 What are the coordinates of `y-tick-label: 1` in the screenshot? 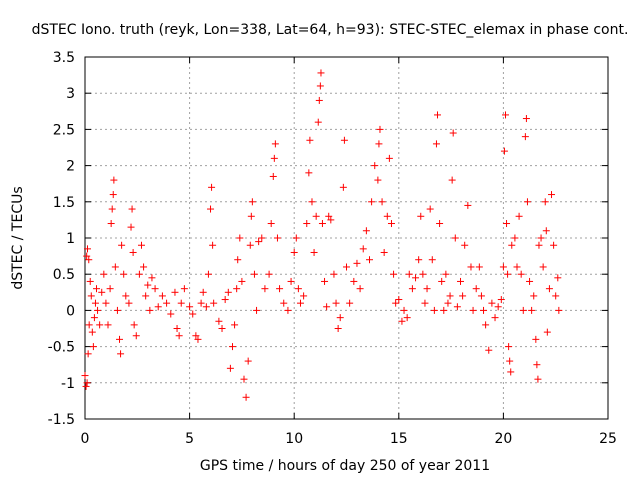 It's located at (70, 239).